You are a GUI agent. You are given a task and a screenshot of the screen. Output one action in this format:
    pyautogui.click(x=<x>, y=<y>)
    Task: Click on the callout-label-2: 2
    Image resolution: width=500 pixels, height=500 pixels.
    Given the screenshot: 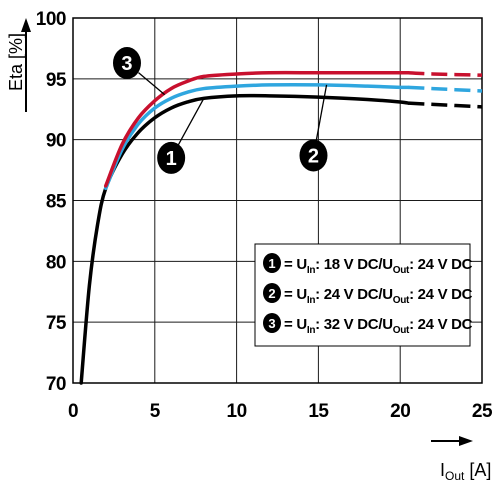 What is the action you would take?
    pyautogui.click(x=313, y=156)
    